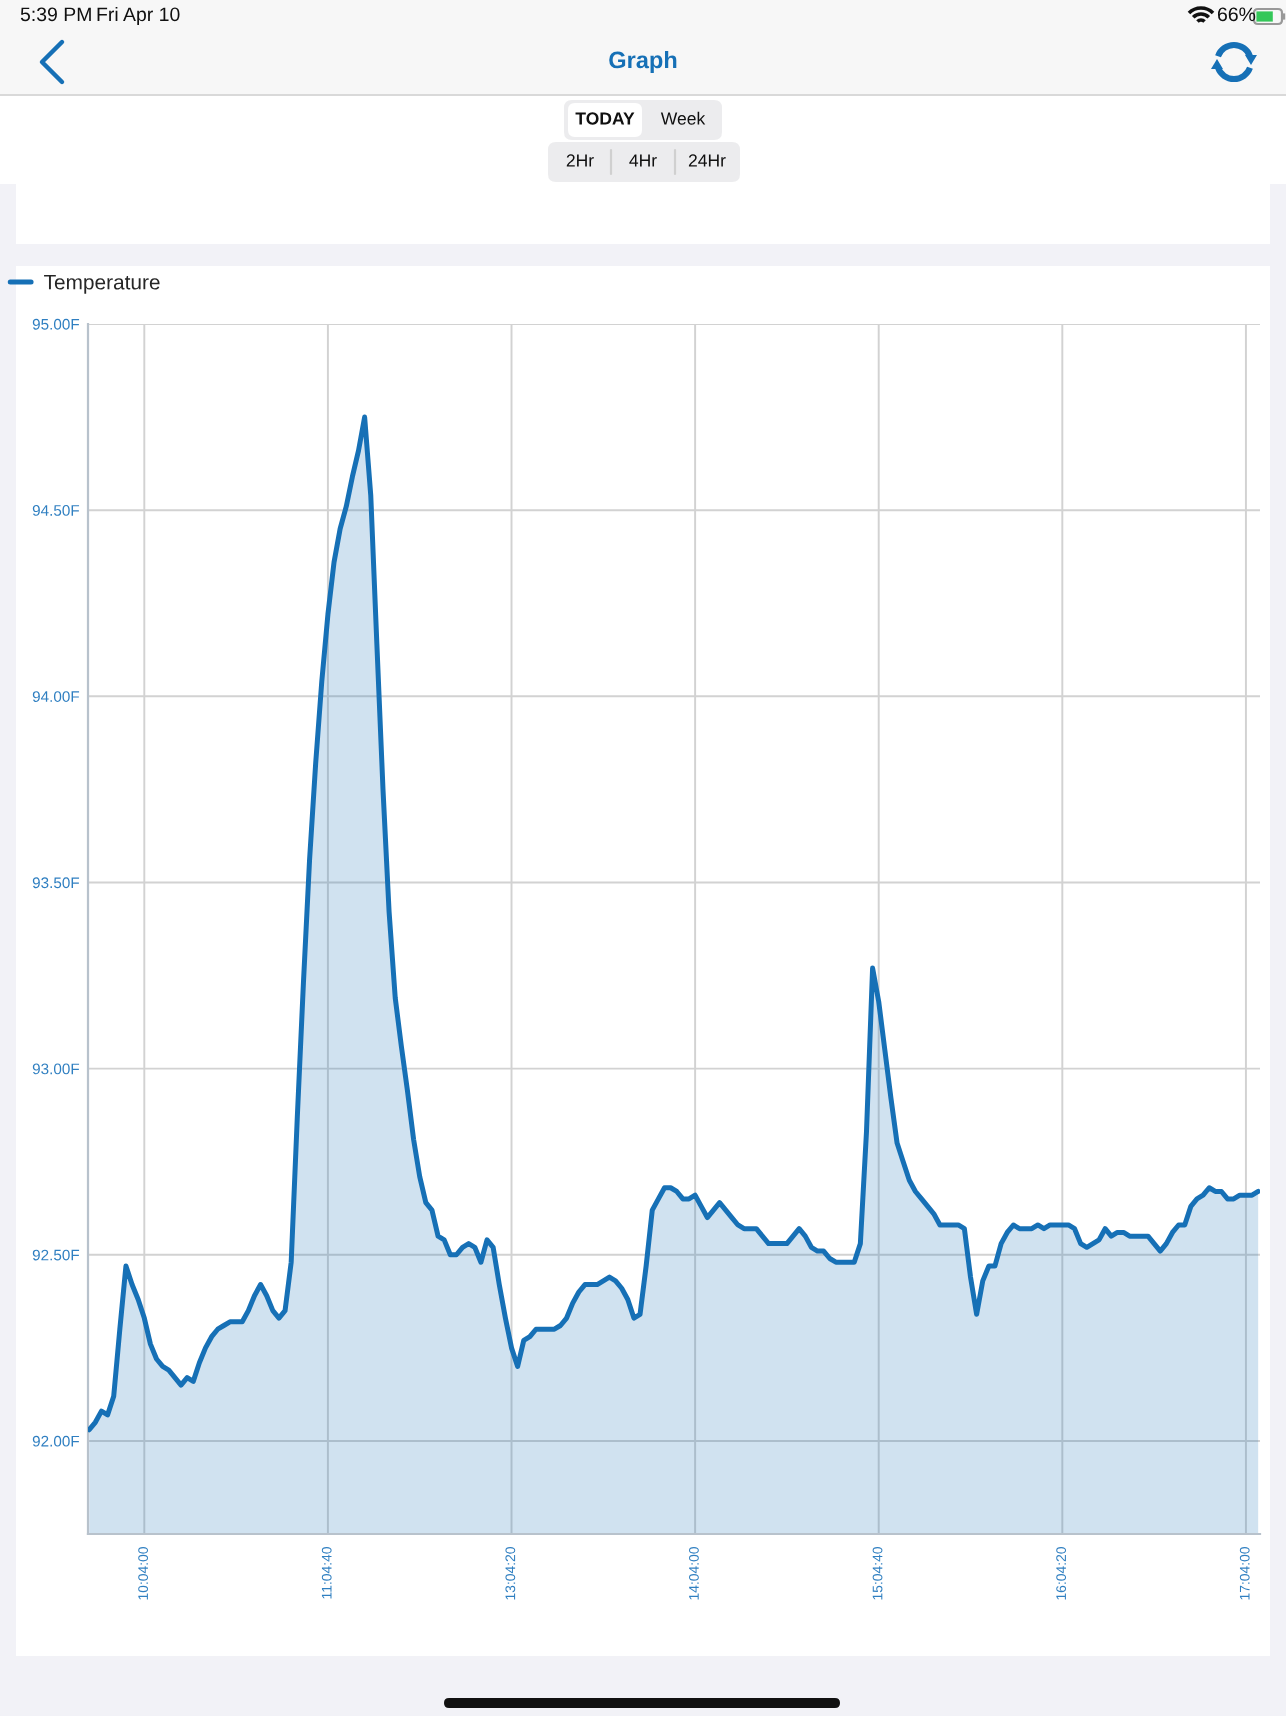 This screenshot has width=1286, height=1716. What do you see at coordinates (102, 284) in the screenshot?
I see `legend-label: Temperature` at bounding box center [102, 284].